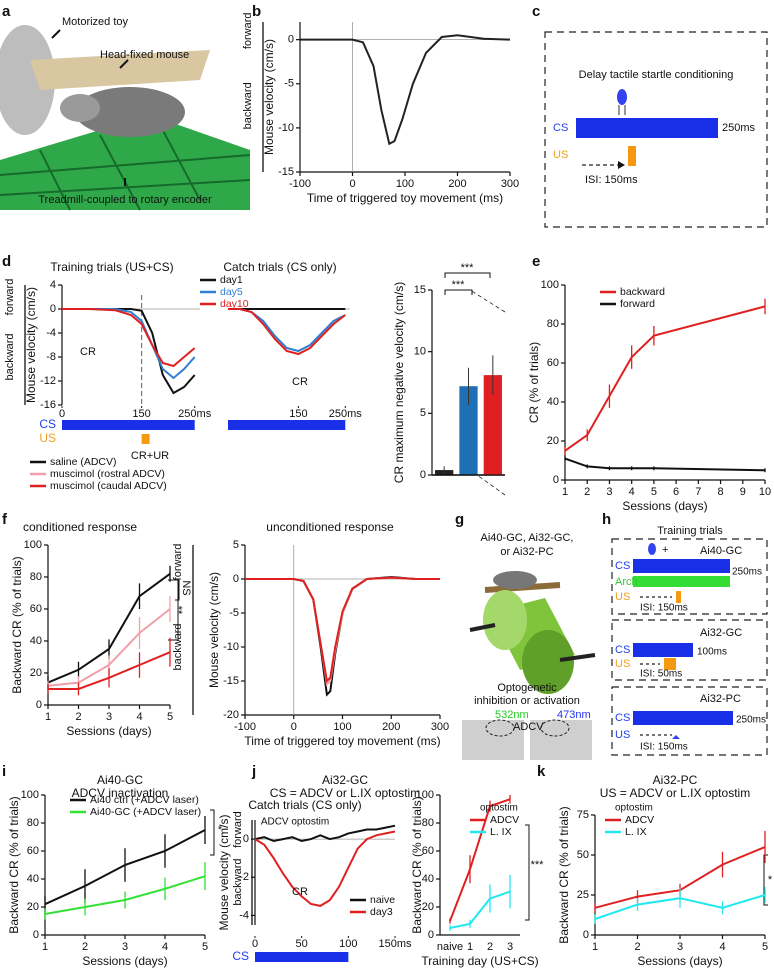  What do you see at coordinates (120, 780) in the screenshot?
I see `heading: Ai40-GC` at bounding box center [120, 780].